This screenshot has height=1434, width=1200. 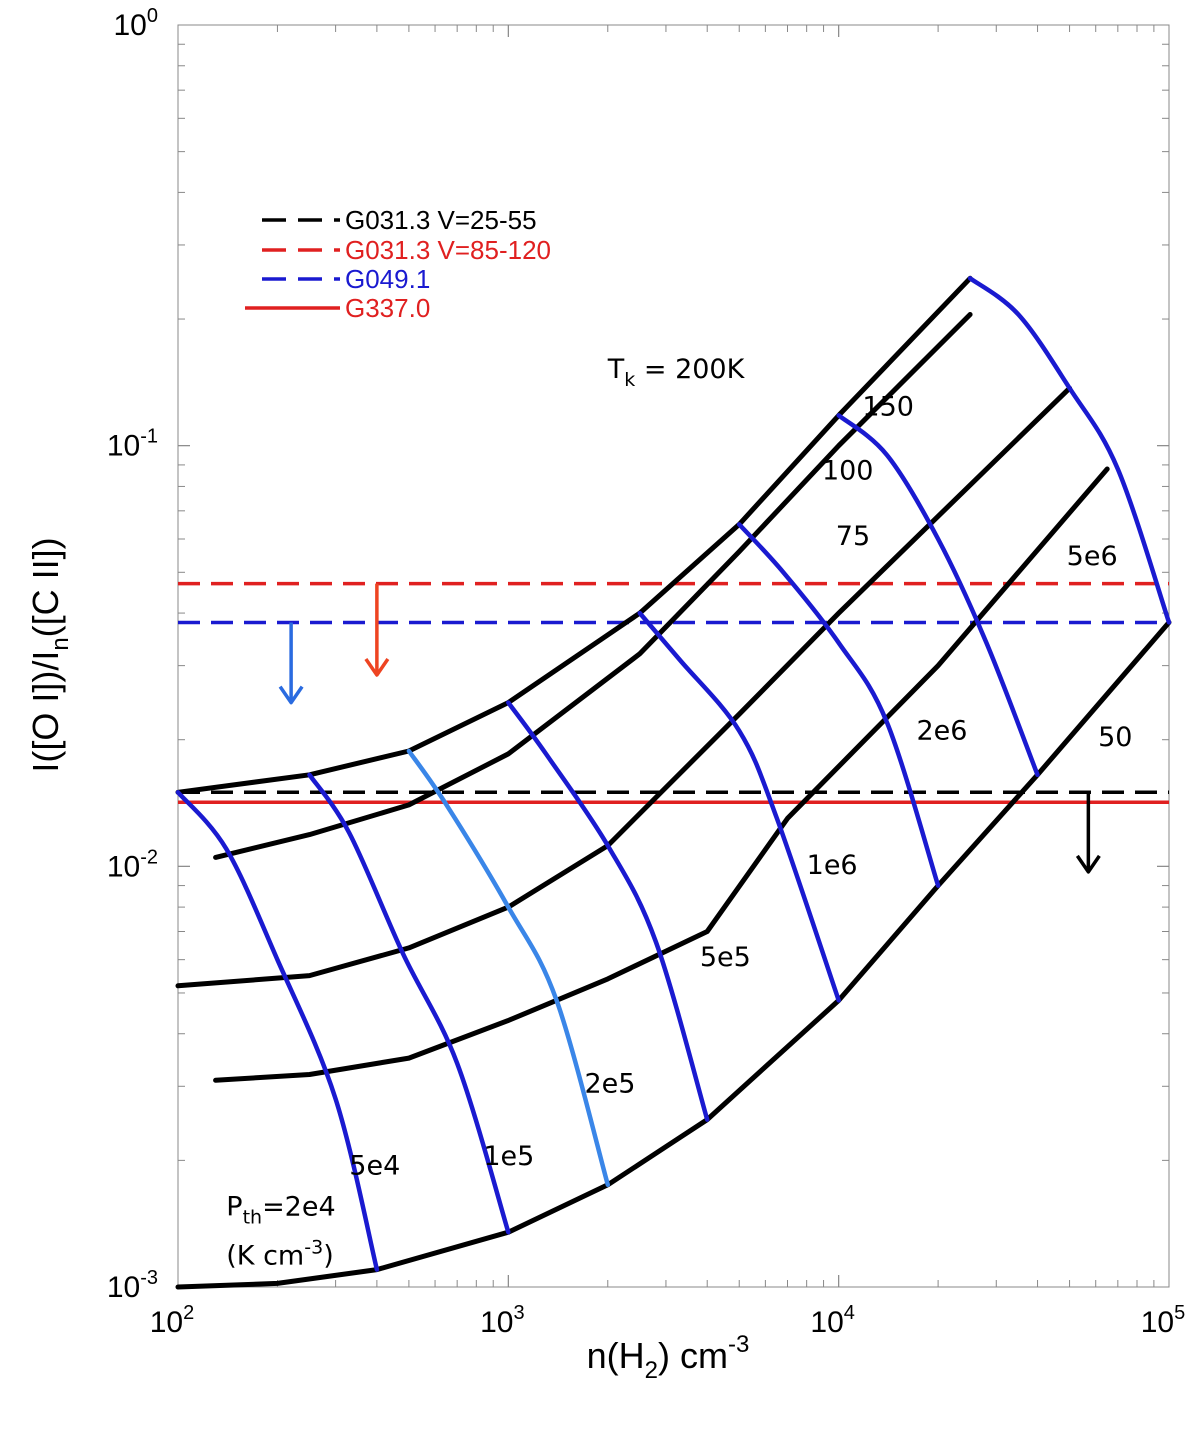 What do you see at coordinates (49, 654) in the screenshot?
I see `y-axis-title: I([O I])/In([C II])` at bounding box center [49, 654].